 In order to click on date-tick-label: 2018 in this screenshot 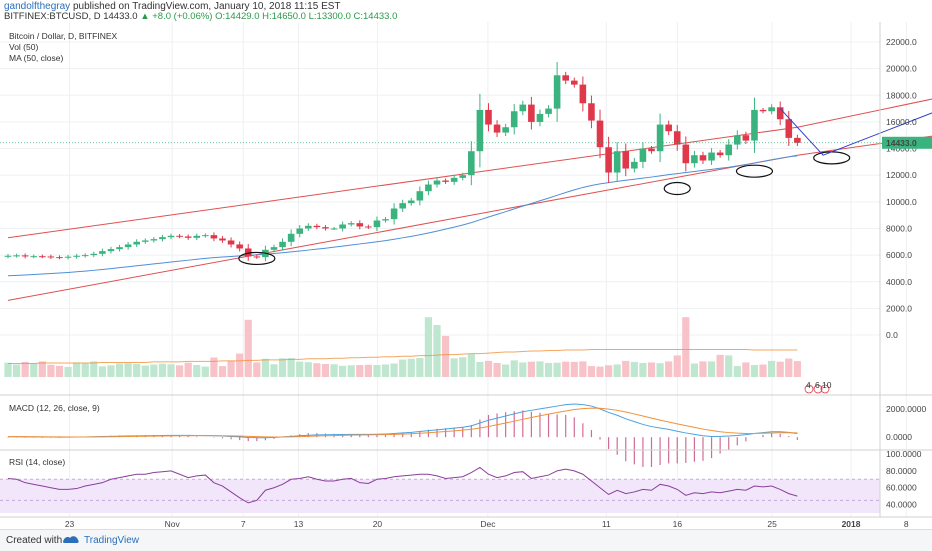, I will do `click(851, 524)`.